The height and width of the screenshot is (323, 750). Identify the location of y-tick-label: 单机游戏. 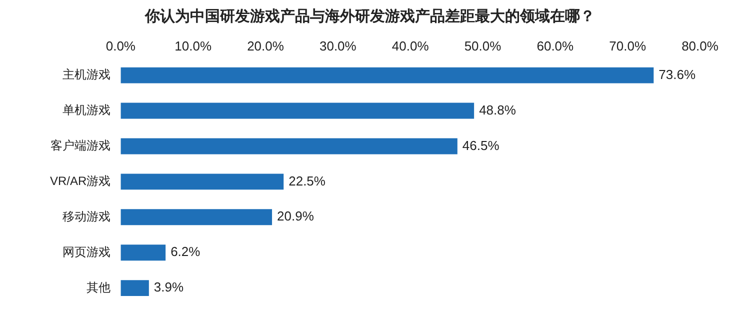
(86, 110).